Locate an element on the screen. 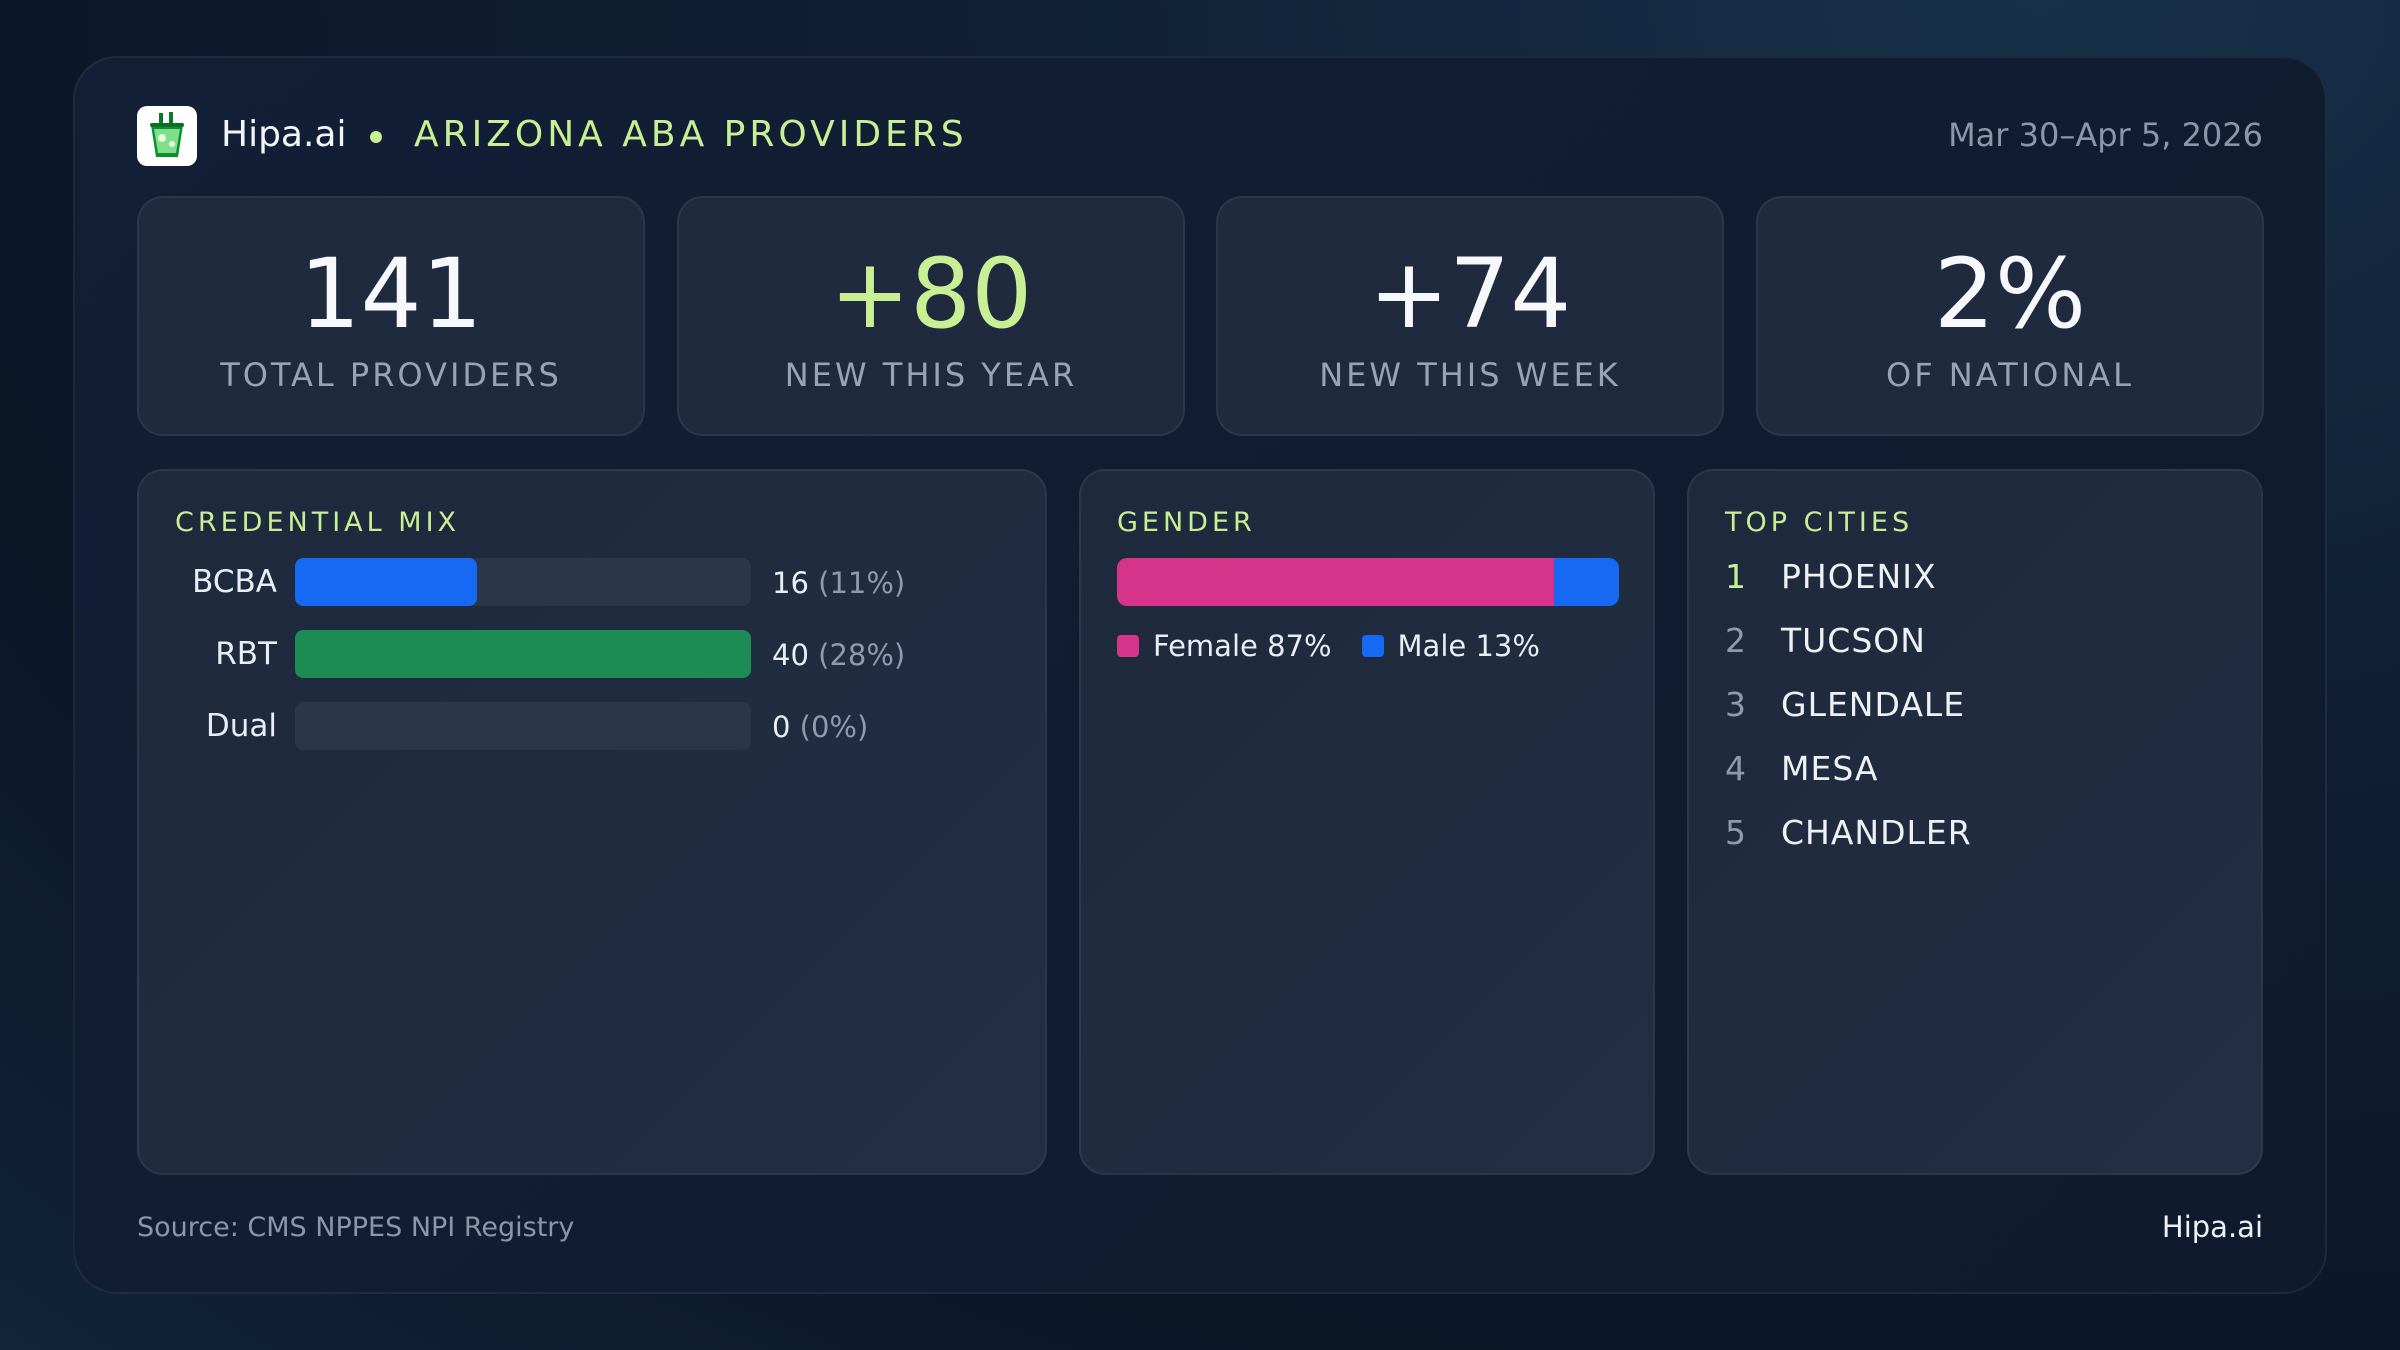 Image resolution: width=2400 pixels, height=1350 pixels. city-rank: 5 is located at coordinates (1735, 832).